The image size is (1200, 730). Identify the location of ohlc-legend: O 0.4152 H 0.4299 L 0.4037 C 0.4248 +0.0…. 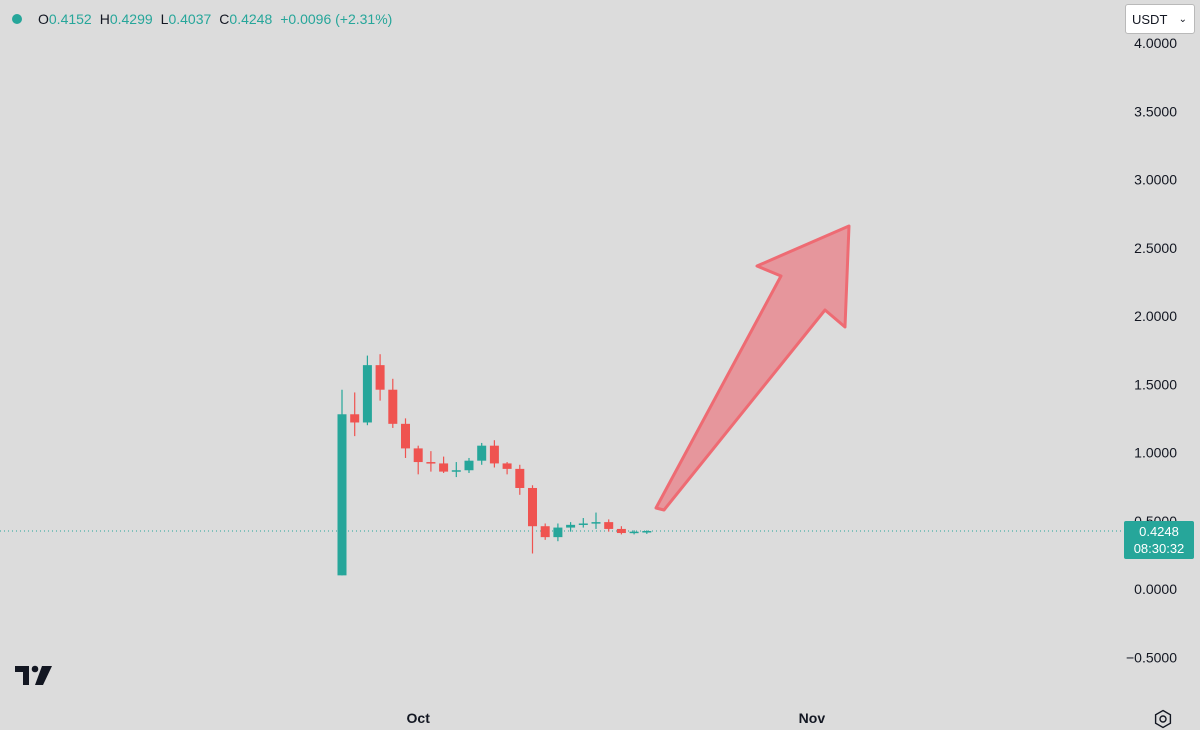
(202, 19).